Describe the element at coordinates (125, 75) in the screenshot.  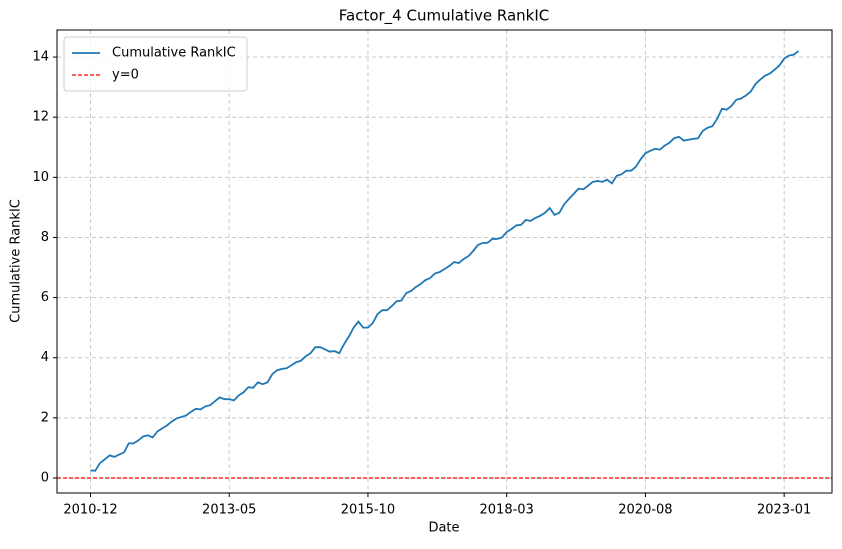
I see `legend-label: y=0` at that location.